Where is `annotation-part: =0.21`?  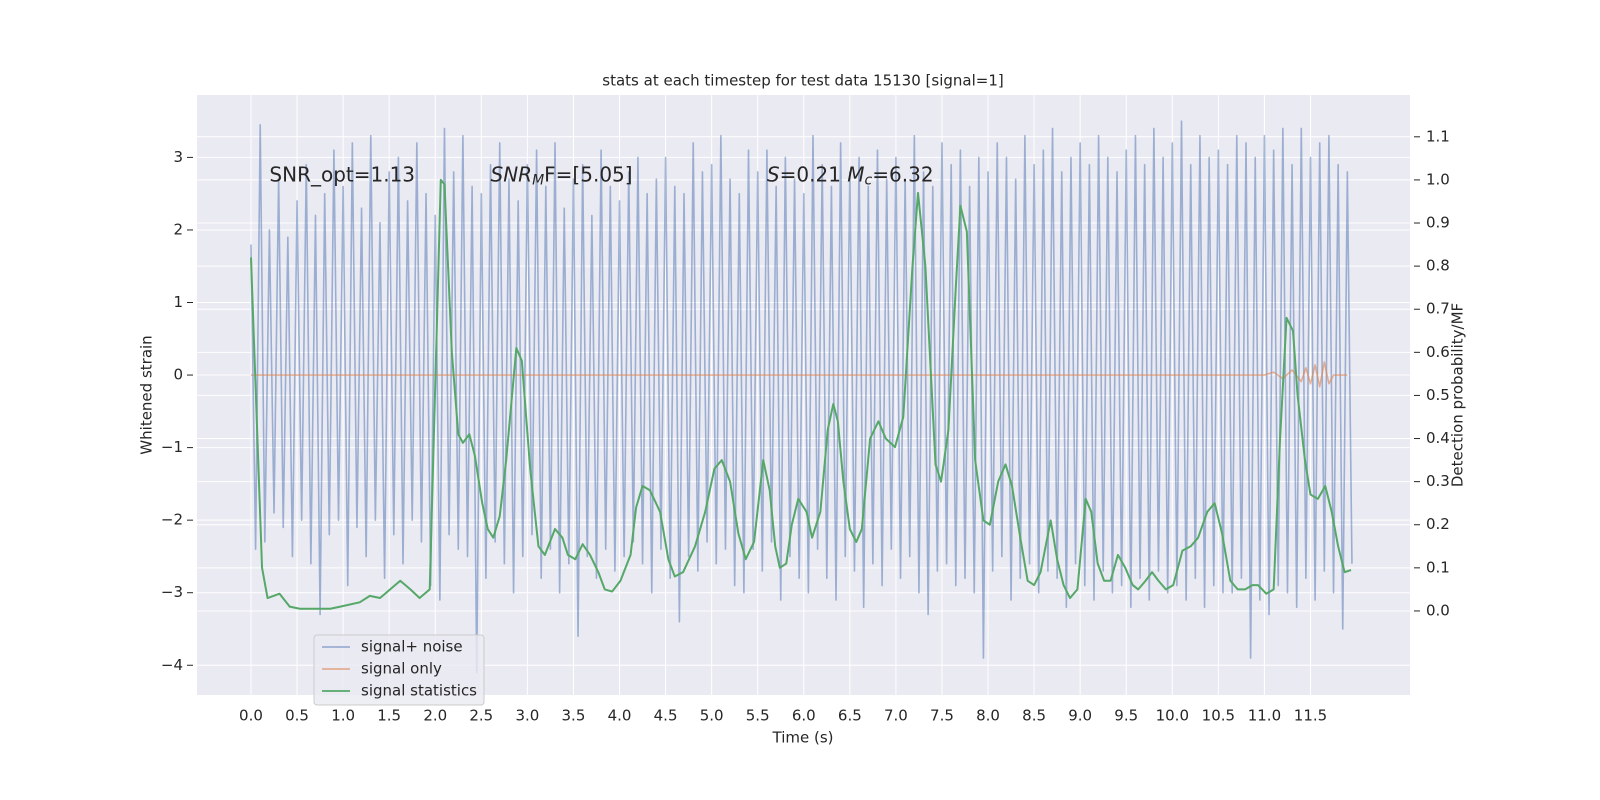 annotation-part: =0.21 is located at coordinates (814, 174).